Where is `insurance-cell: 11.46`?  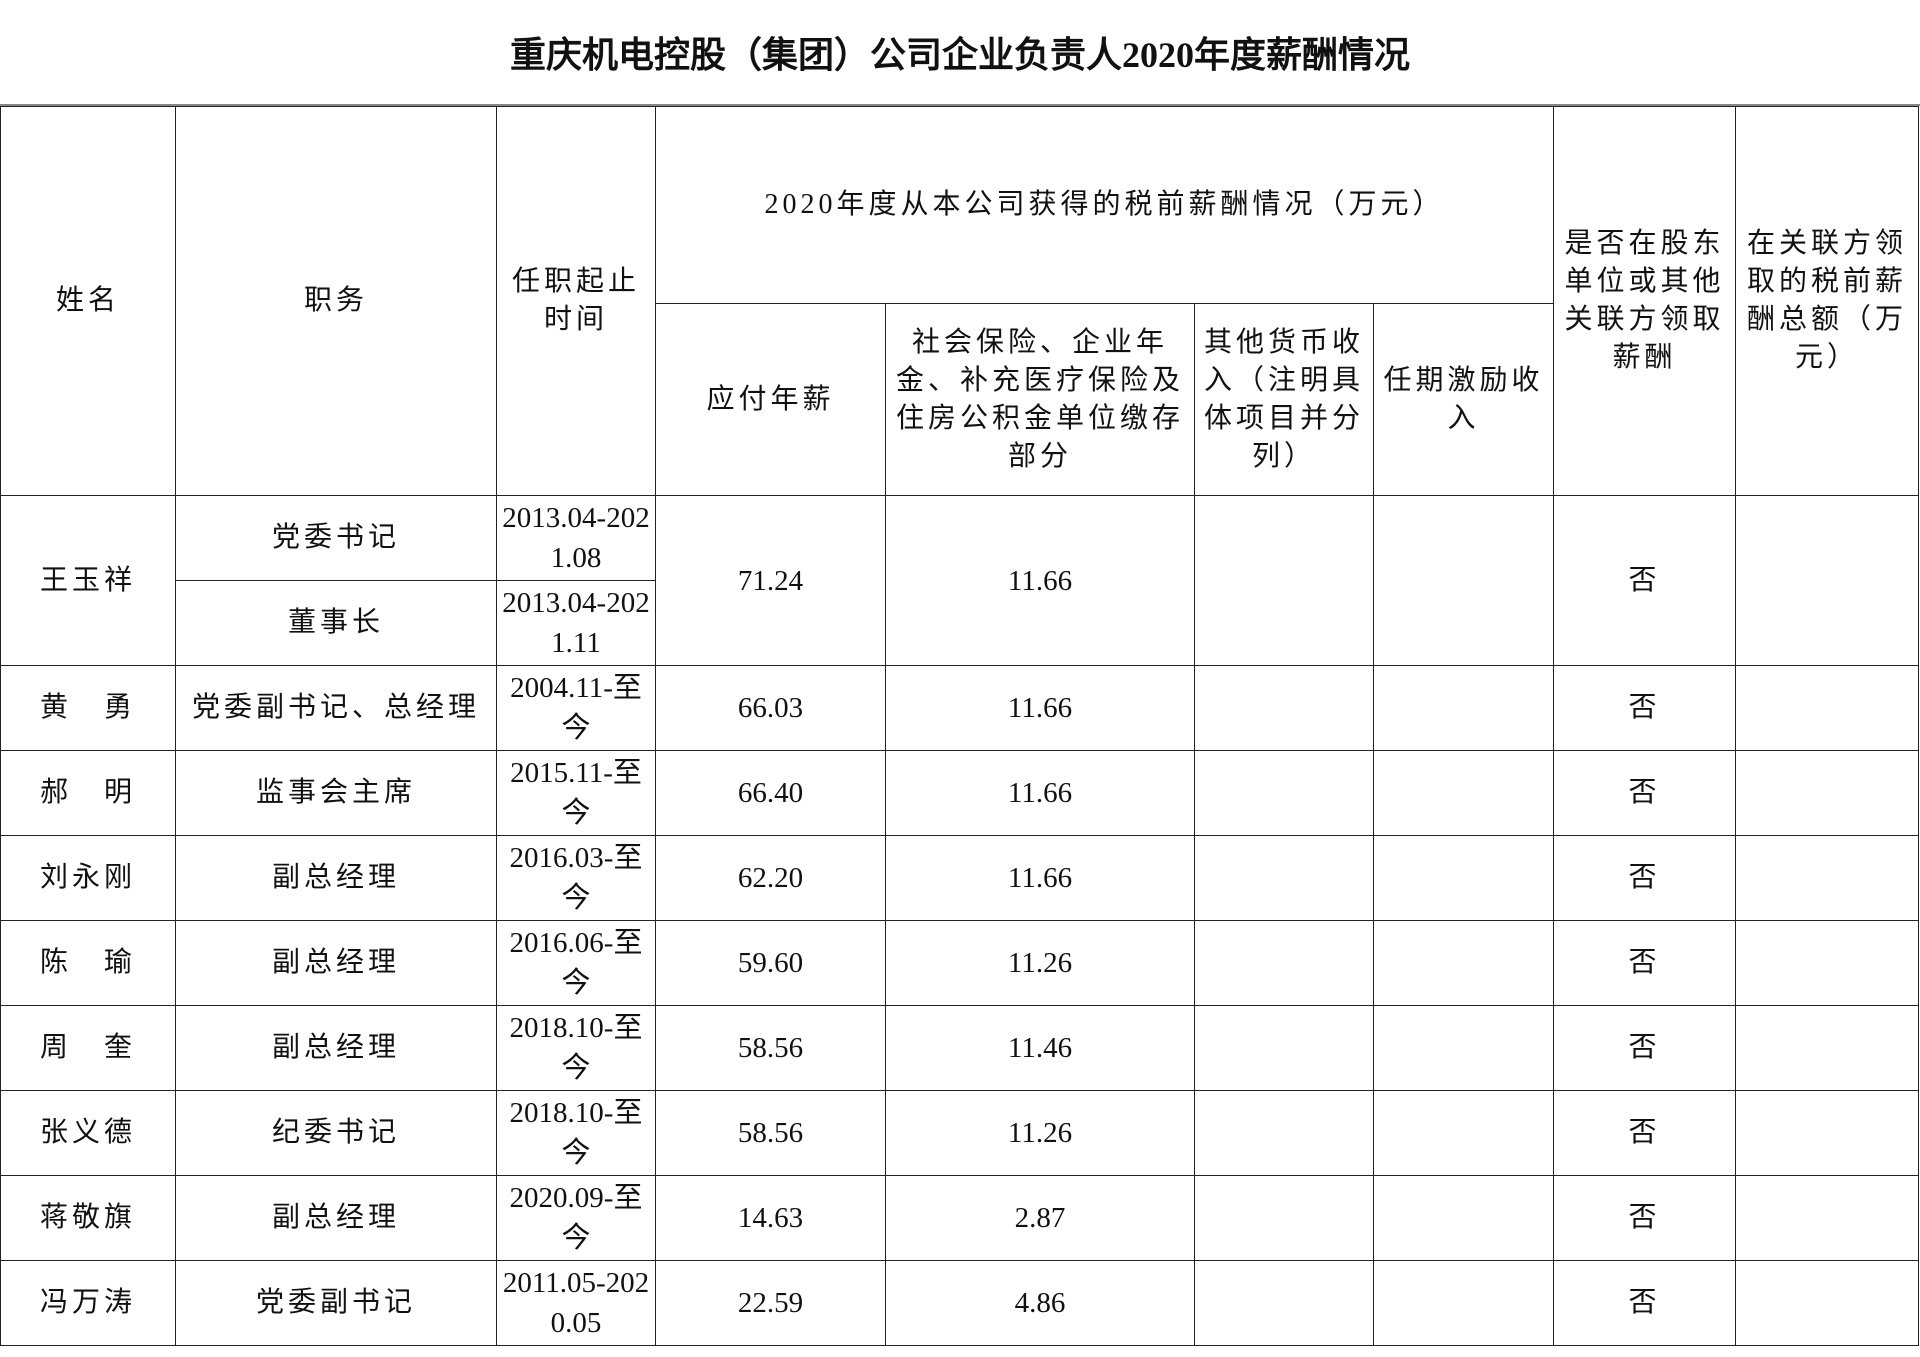
insurance-cell: 11.46 is located at coordinates (1040, 1048).